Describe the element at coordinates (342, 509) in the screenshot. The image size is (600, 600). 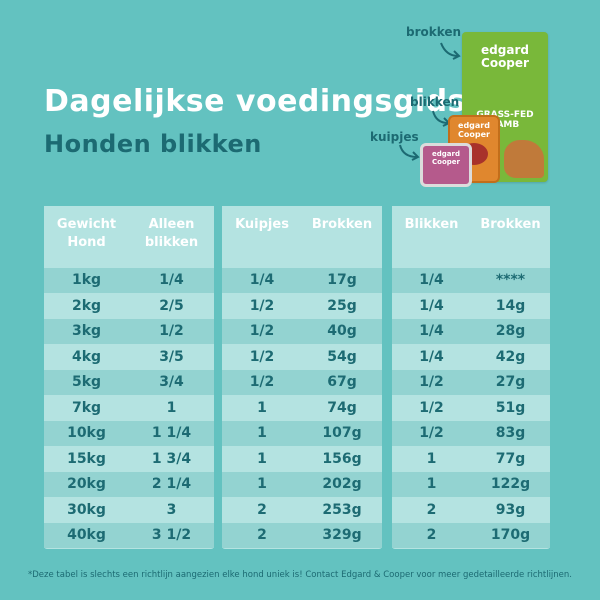
I see `table-cell: 253g` at that location.